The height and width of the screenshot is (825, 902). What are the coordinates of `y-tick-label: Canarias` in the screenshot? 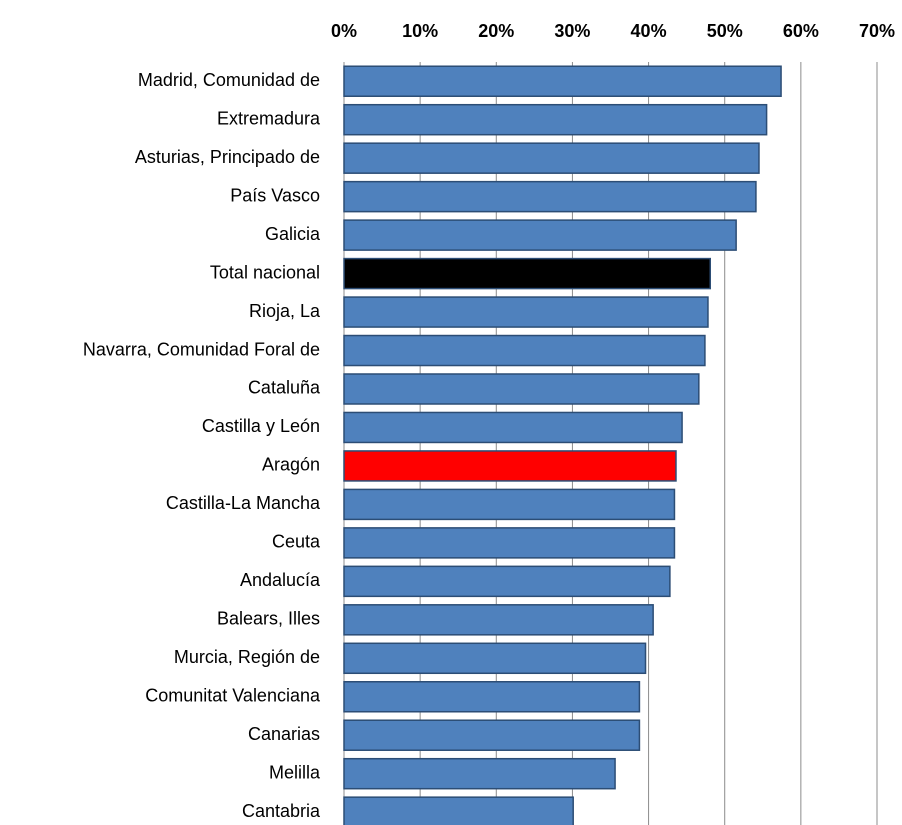 It's located at (284, 734).